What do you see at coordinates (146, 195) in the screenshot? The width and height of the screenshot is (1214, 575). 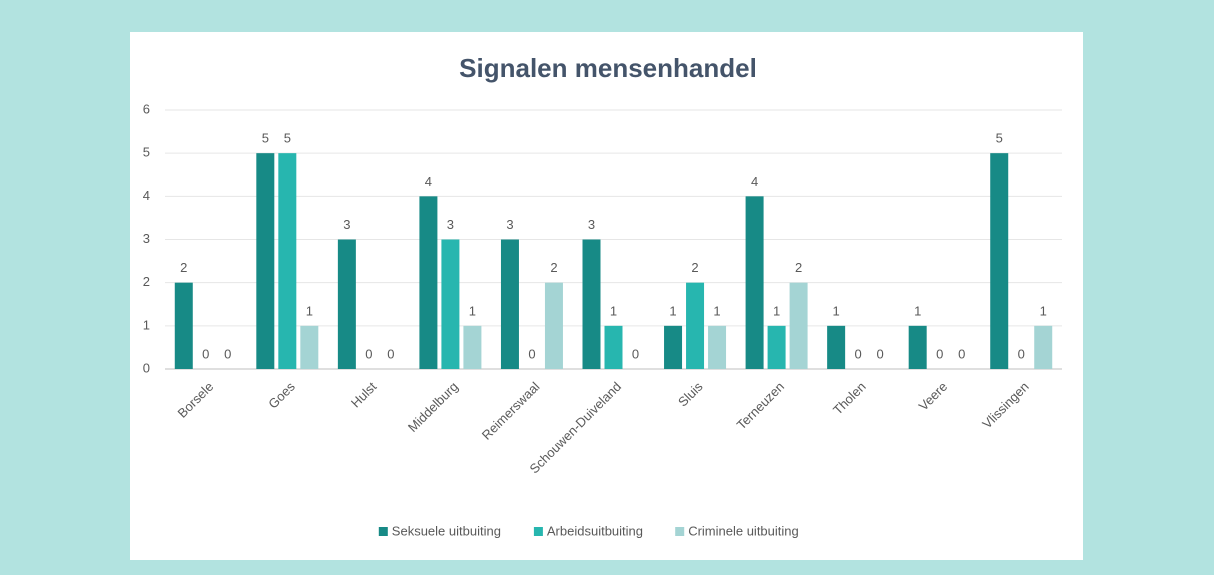 I see `y-tick-label: 4` at bounding box center [146, 195].